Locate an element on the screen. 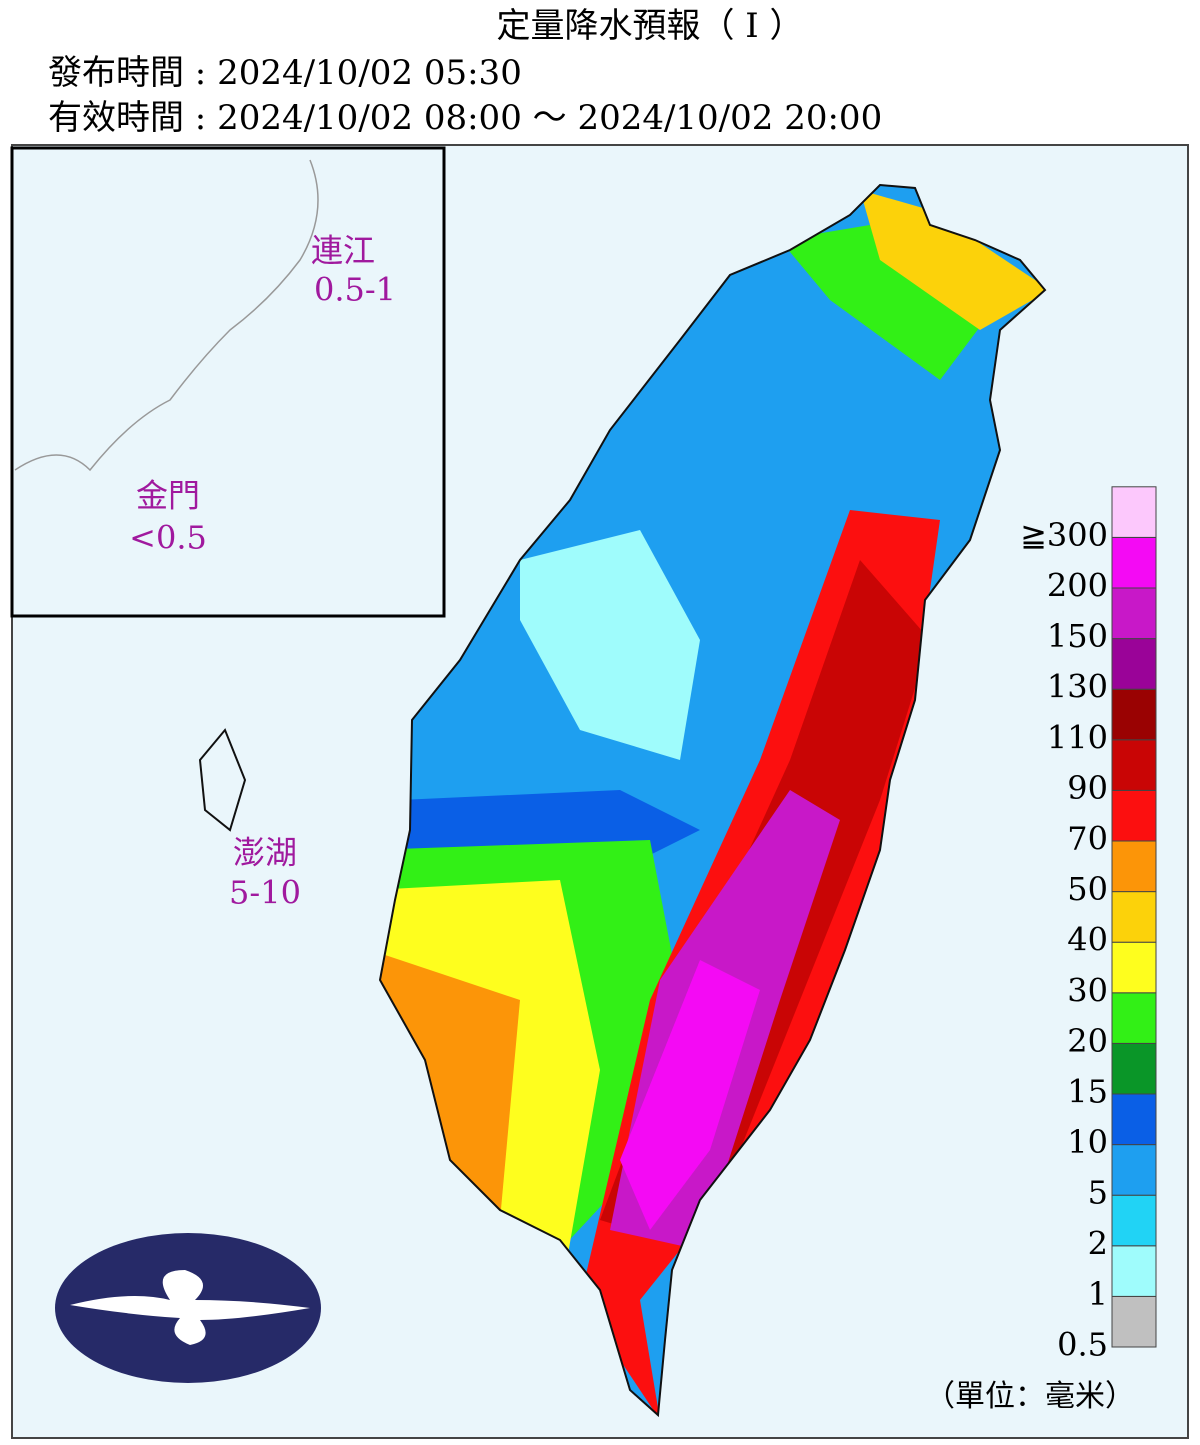  legend-level: 110 is located at coordinates (1077, 737).